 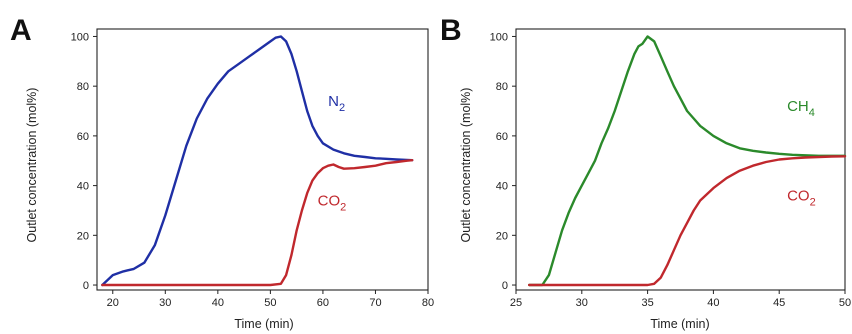 I want to click on panel-a-x-tick-label: 30, so click(x=165, y=303).